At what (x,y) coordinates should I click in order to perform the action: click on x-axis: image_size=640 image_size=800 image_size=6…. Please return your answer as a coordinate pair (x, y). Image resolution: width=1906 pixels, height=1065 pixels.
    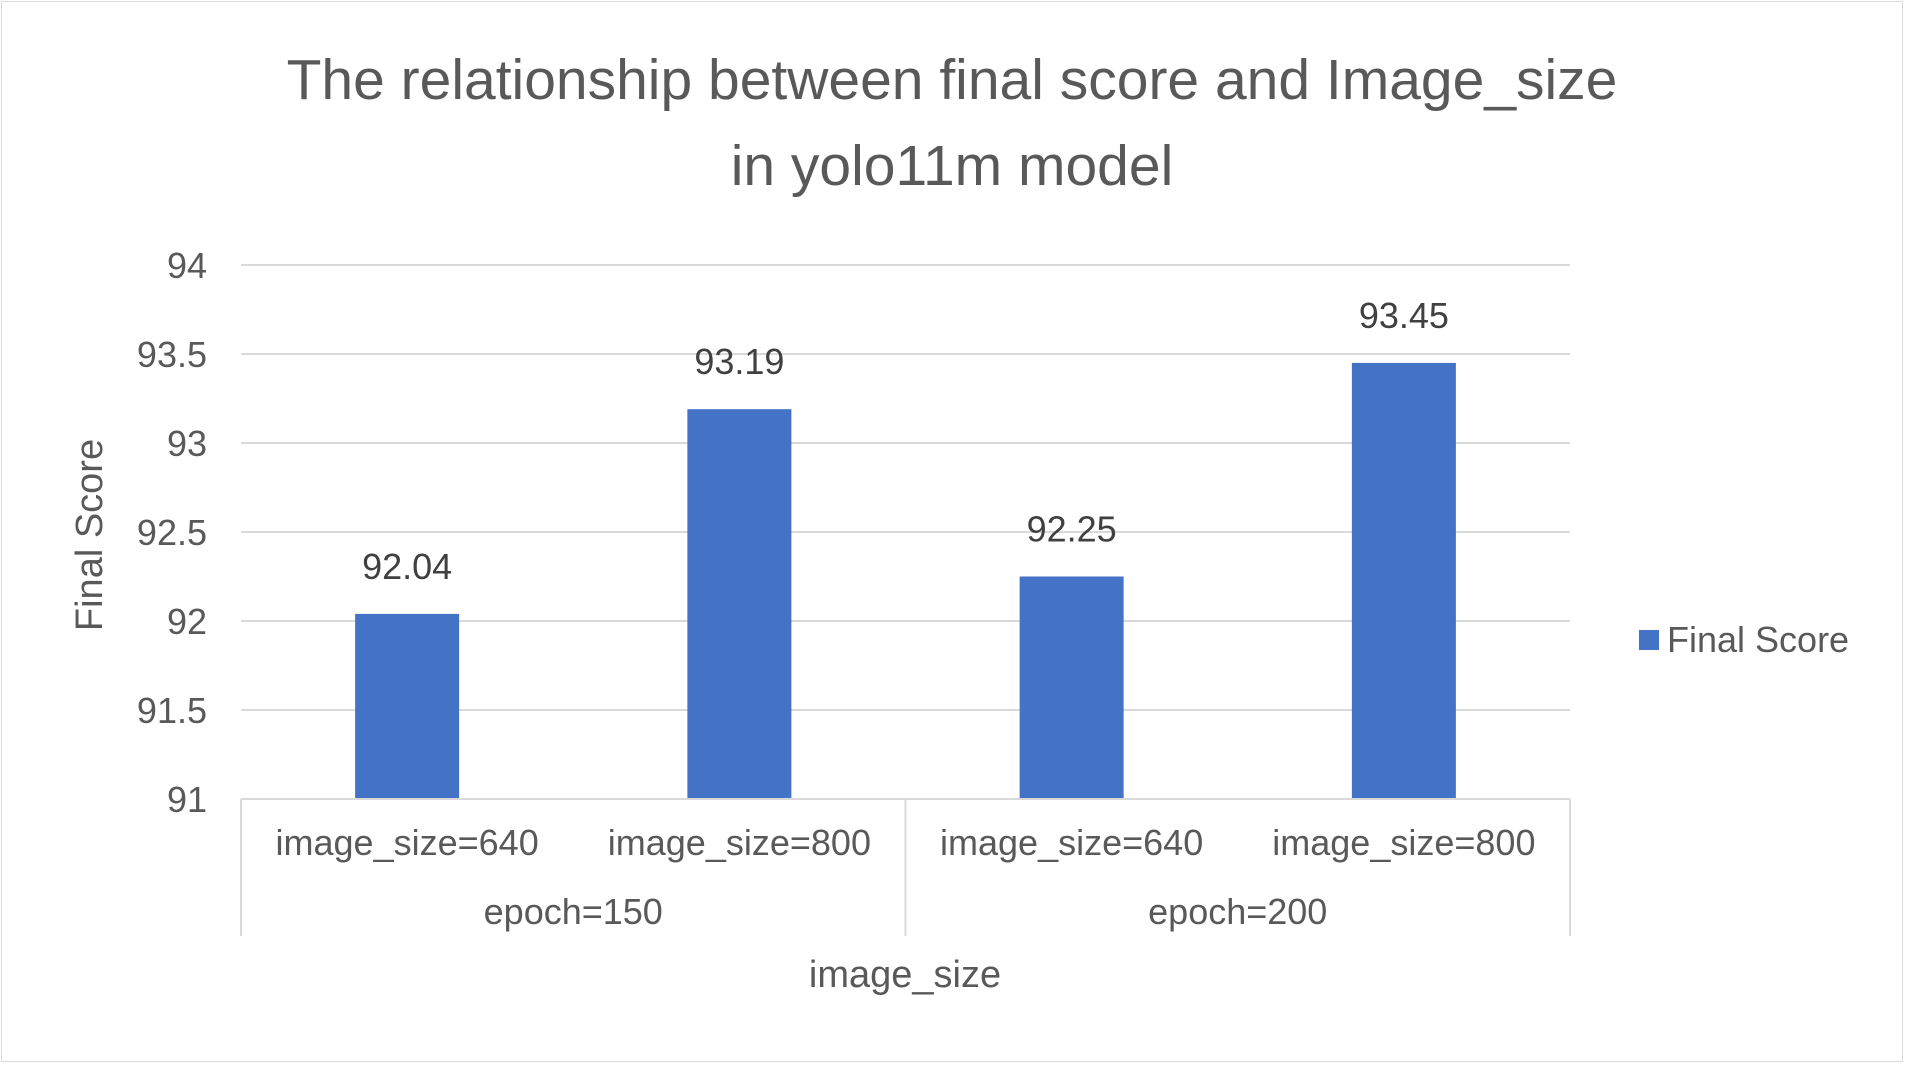
    Looking at the image, I should click on (905, 867).